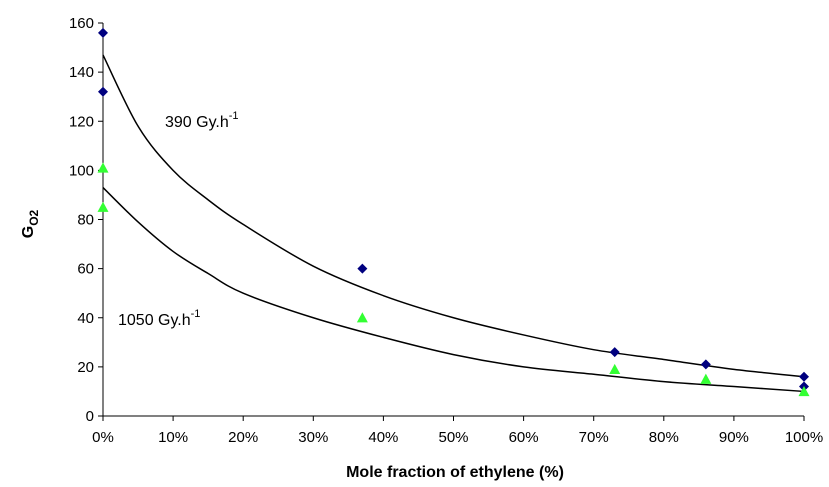 Image resolution: width=829 pixels, height=487 pixels. I want to click on x-tick-label: 40%, so click(383, 437).